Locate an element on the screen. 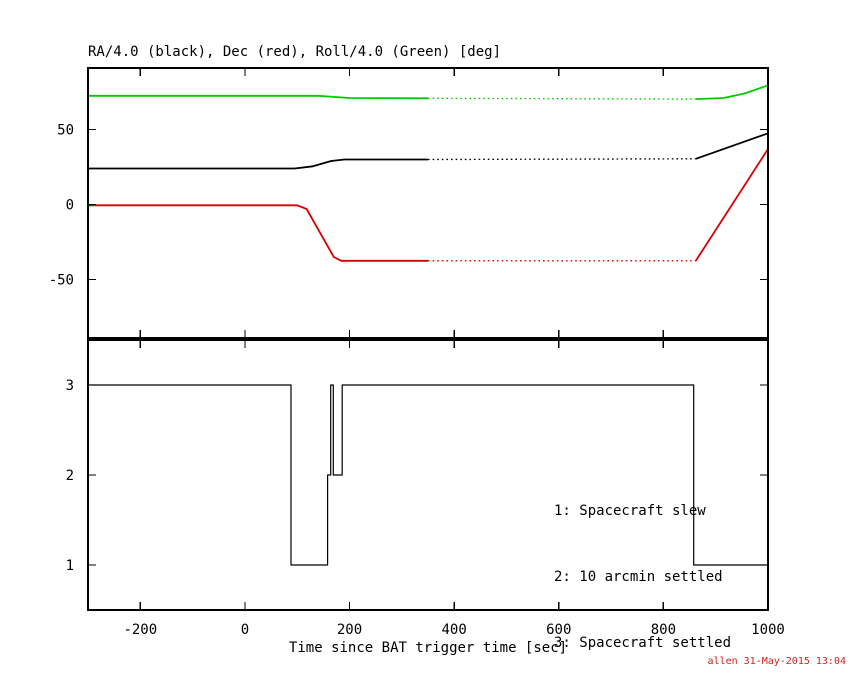  y-tick-label: 50 is located at coordinates (65, 131).